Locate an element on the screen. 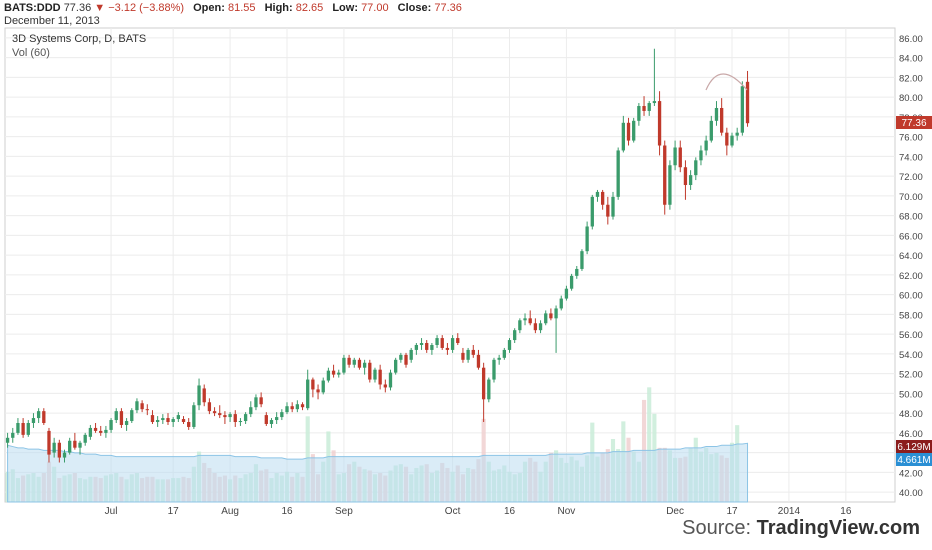 This screenshot has width=932, height=550. y-tick-label: 84.00 is located at coordinates (911, 59).